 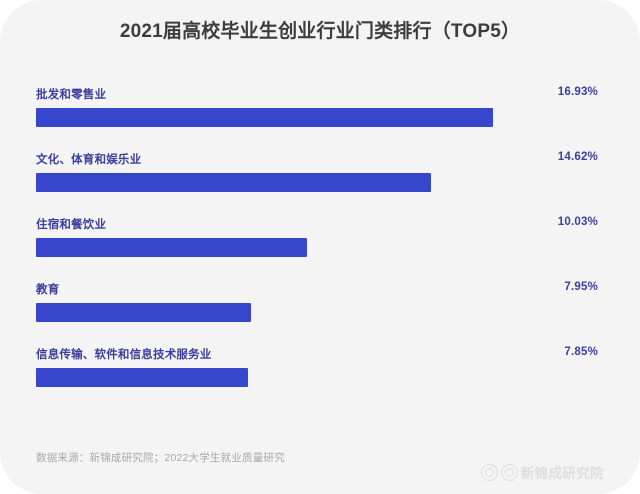 I want to click on bar-row-header: 批发和零售业 16.93%, so click(x=317, y=96).